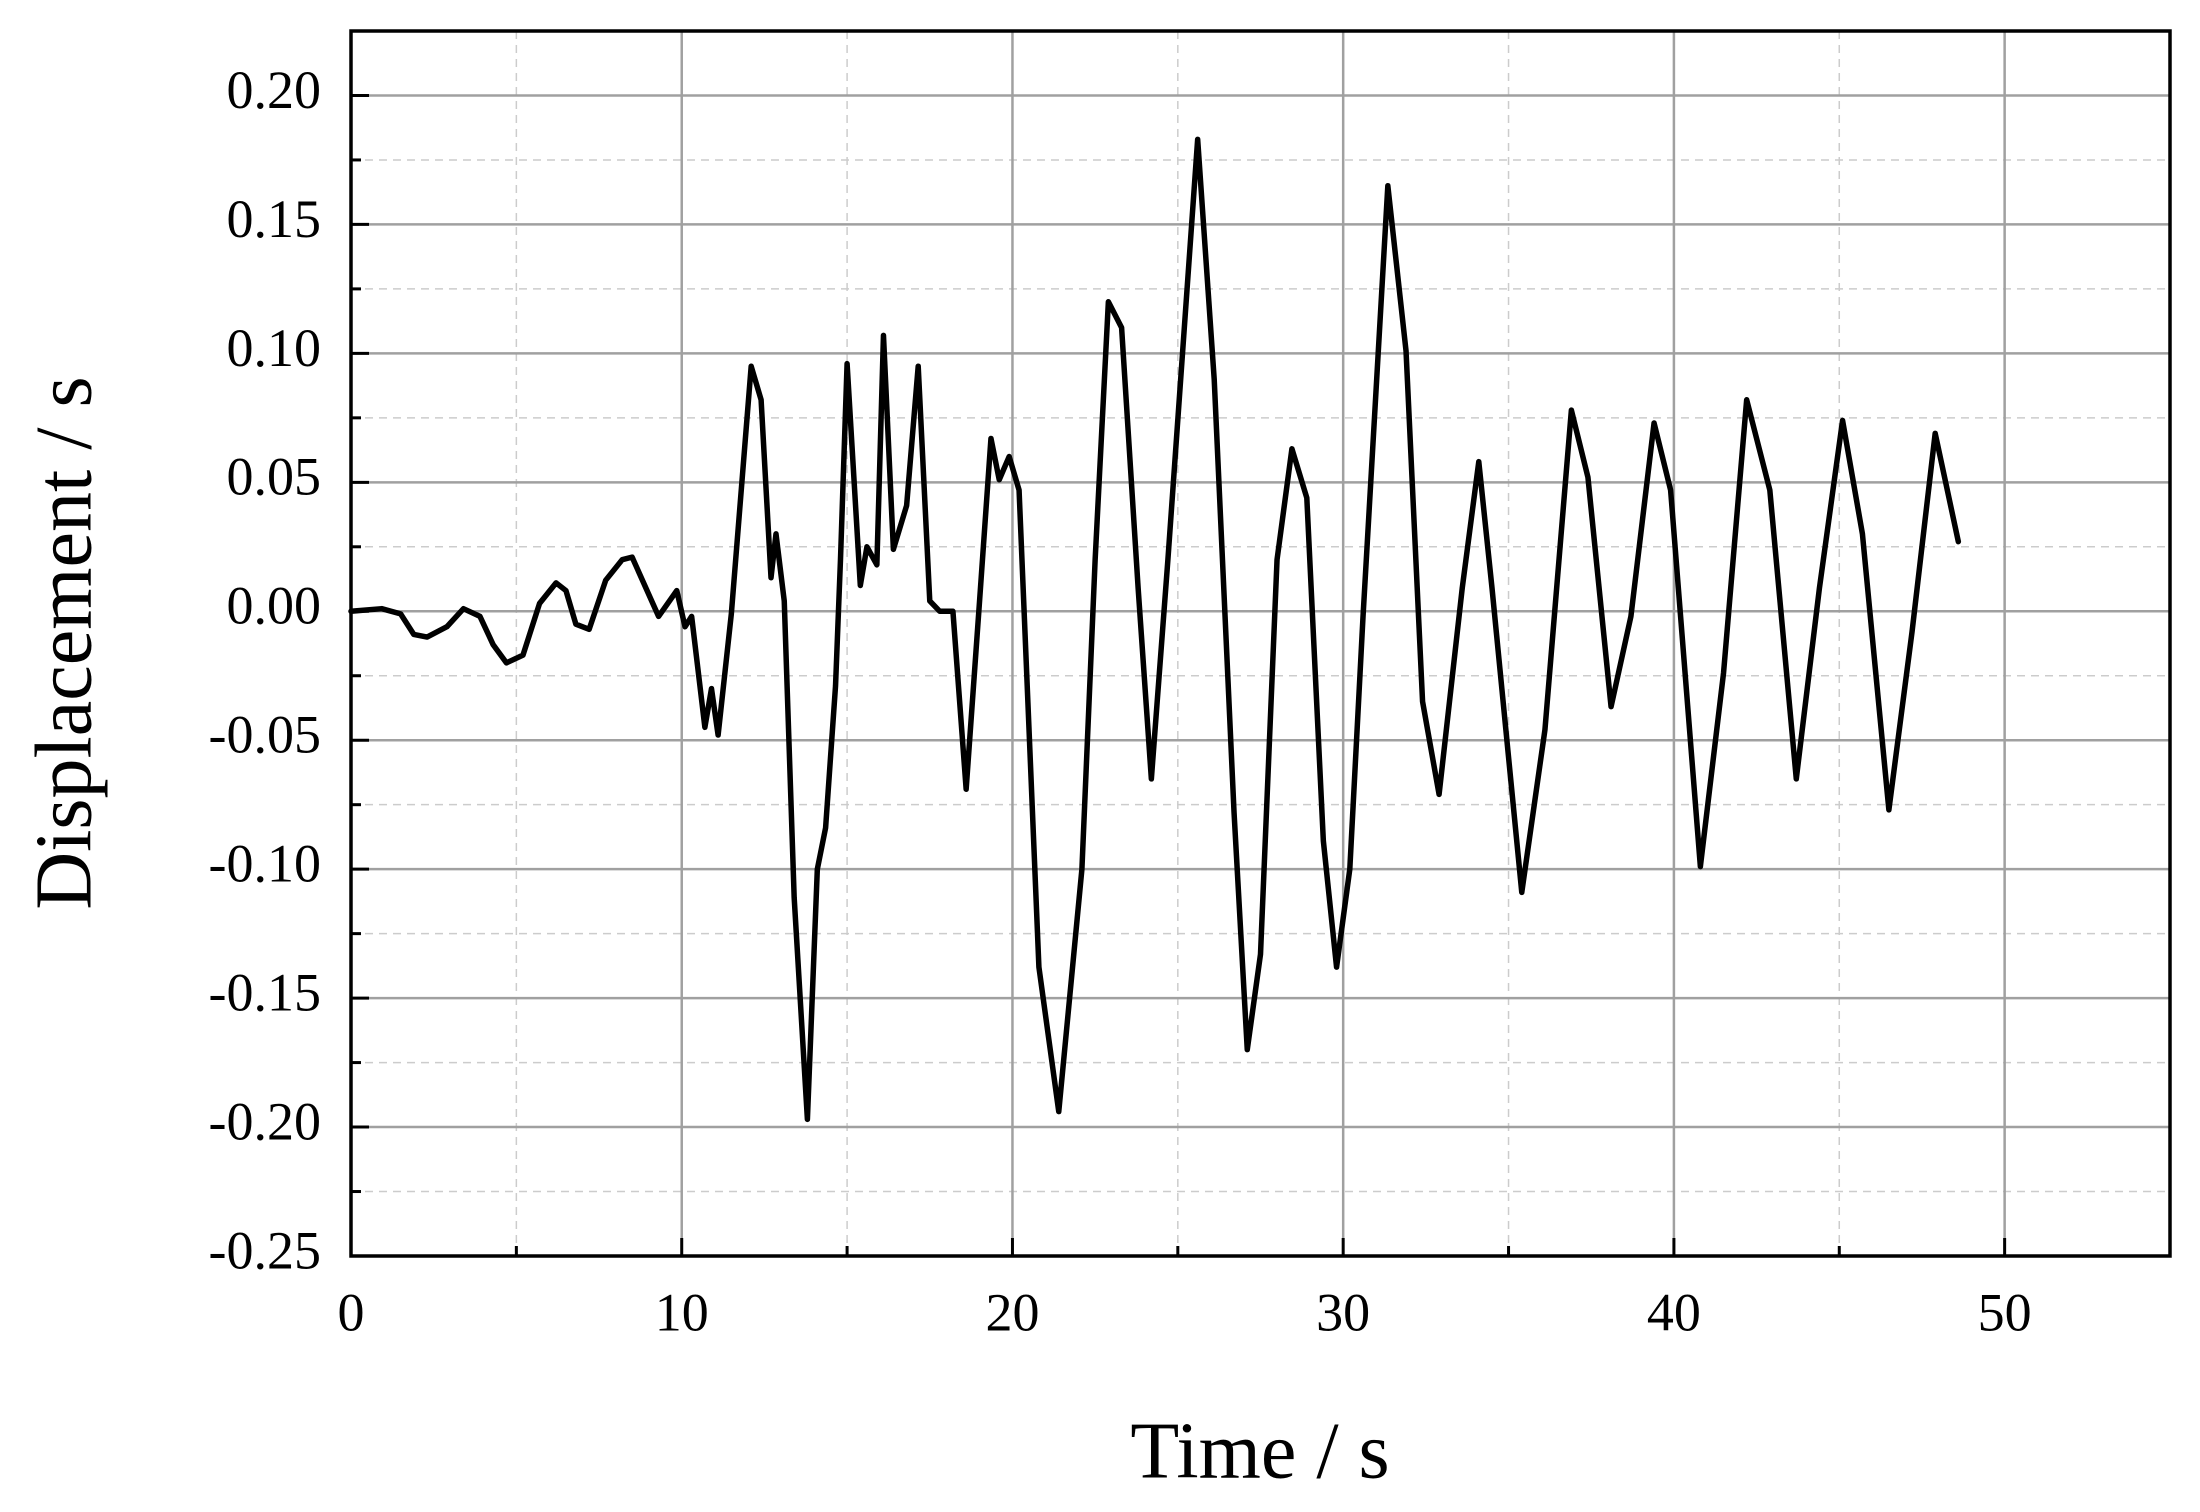 The image size is (2200, 1512). What do you see at coordinates (274, 477) in the screenshot?
I see `y-tick-label: 0.05` at bounding box center [274, 477].